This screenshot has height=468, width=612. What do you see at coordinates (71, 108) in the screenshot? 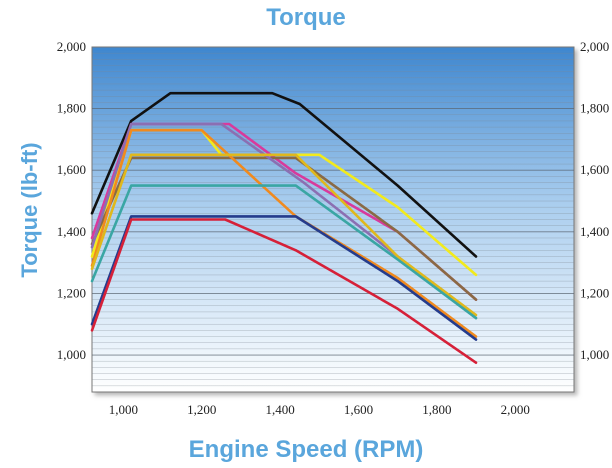
I see `y-tick-label-left: 1,800` at bounding box center [71, 108].